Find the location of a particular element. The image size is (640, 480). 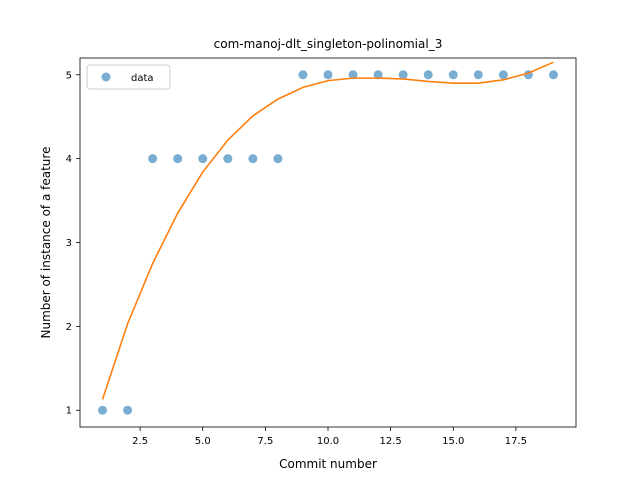

x-tick-label: 5.0 is located at coordinates (203, 441).